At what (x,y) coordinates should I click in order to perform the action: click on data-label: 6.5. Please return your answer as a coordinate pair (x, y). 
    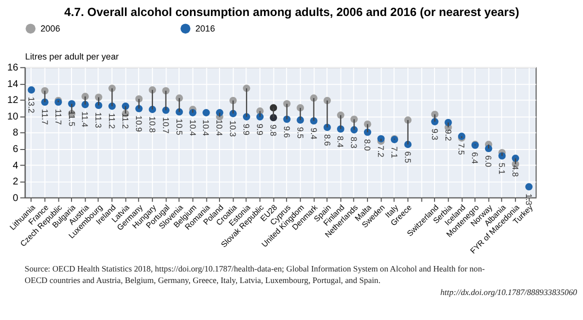
    Looking at the image, I should click on (407, 157).